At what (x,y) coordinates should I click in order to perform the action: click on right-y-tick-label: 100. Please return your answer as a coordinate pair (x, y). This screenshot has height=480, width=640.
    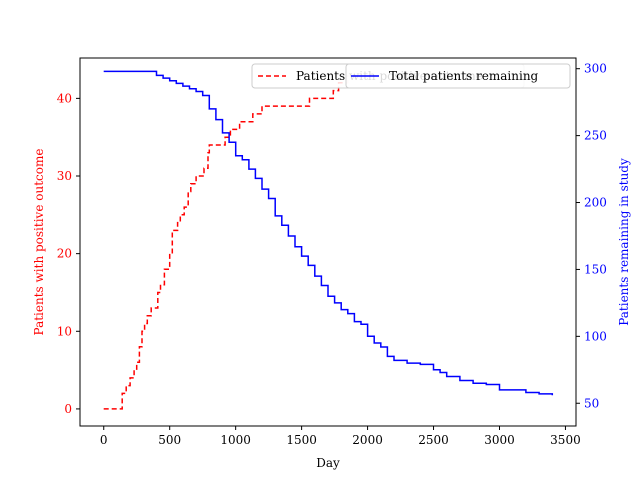
    Looking at the image, I should click on (595, 336).